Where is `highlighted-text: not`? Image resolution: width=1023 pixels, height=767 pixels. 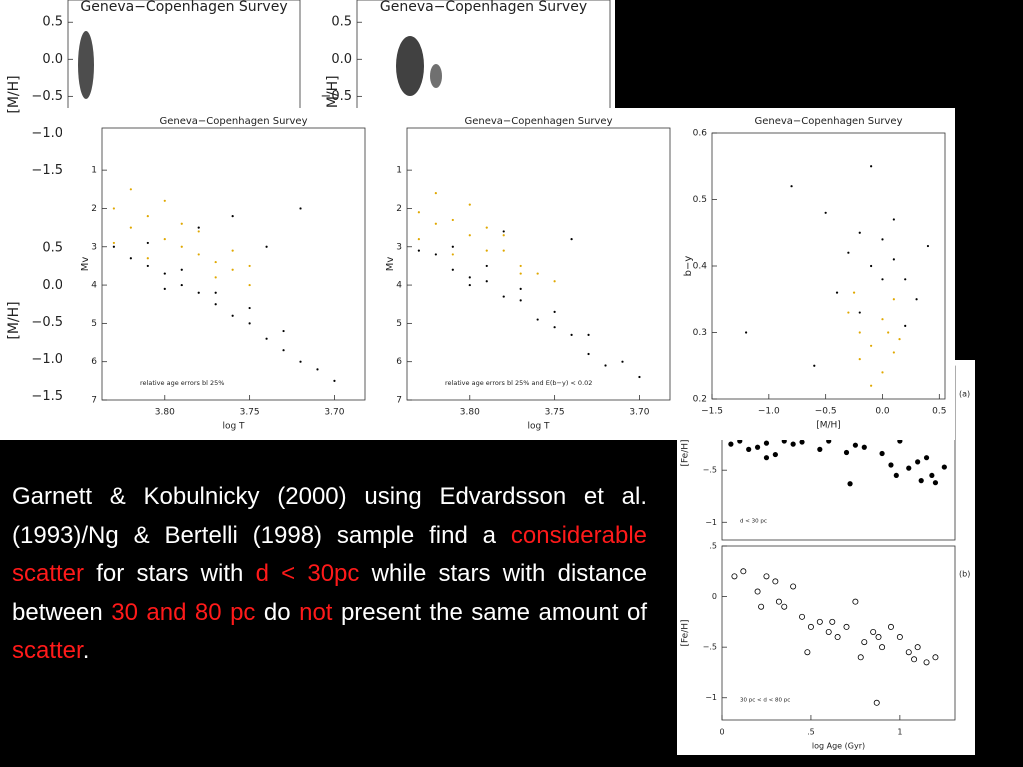 highlighted-text: not is located at coordinates (316, 612).